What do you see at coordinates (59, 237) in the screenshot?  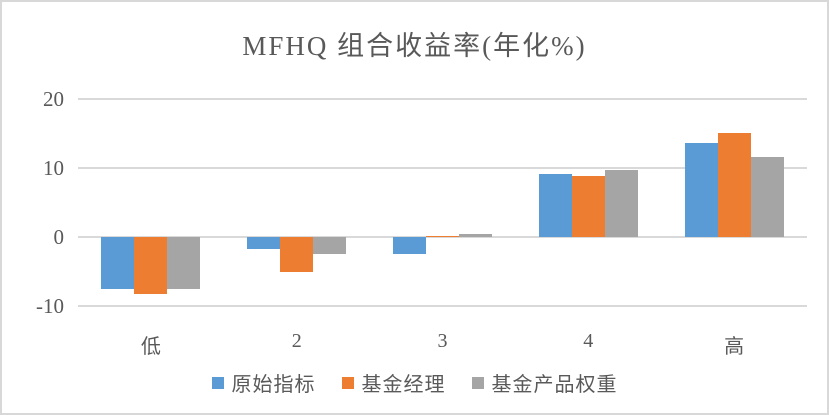 I see `y-axis-tick-label: 0` at bounding box center [59, 237].